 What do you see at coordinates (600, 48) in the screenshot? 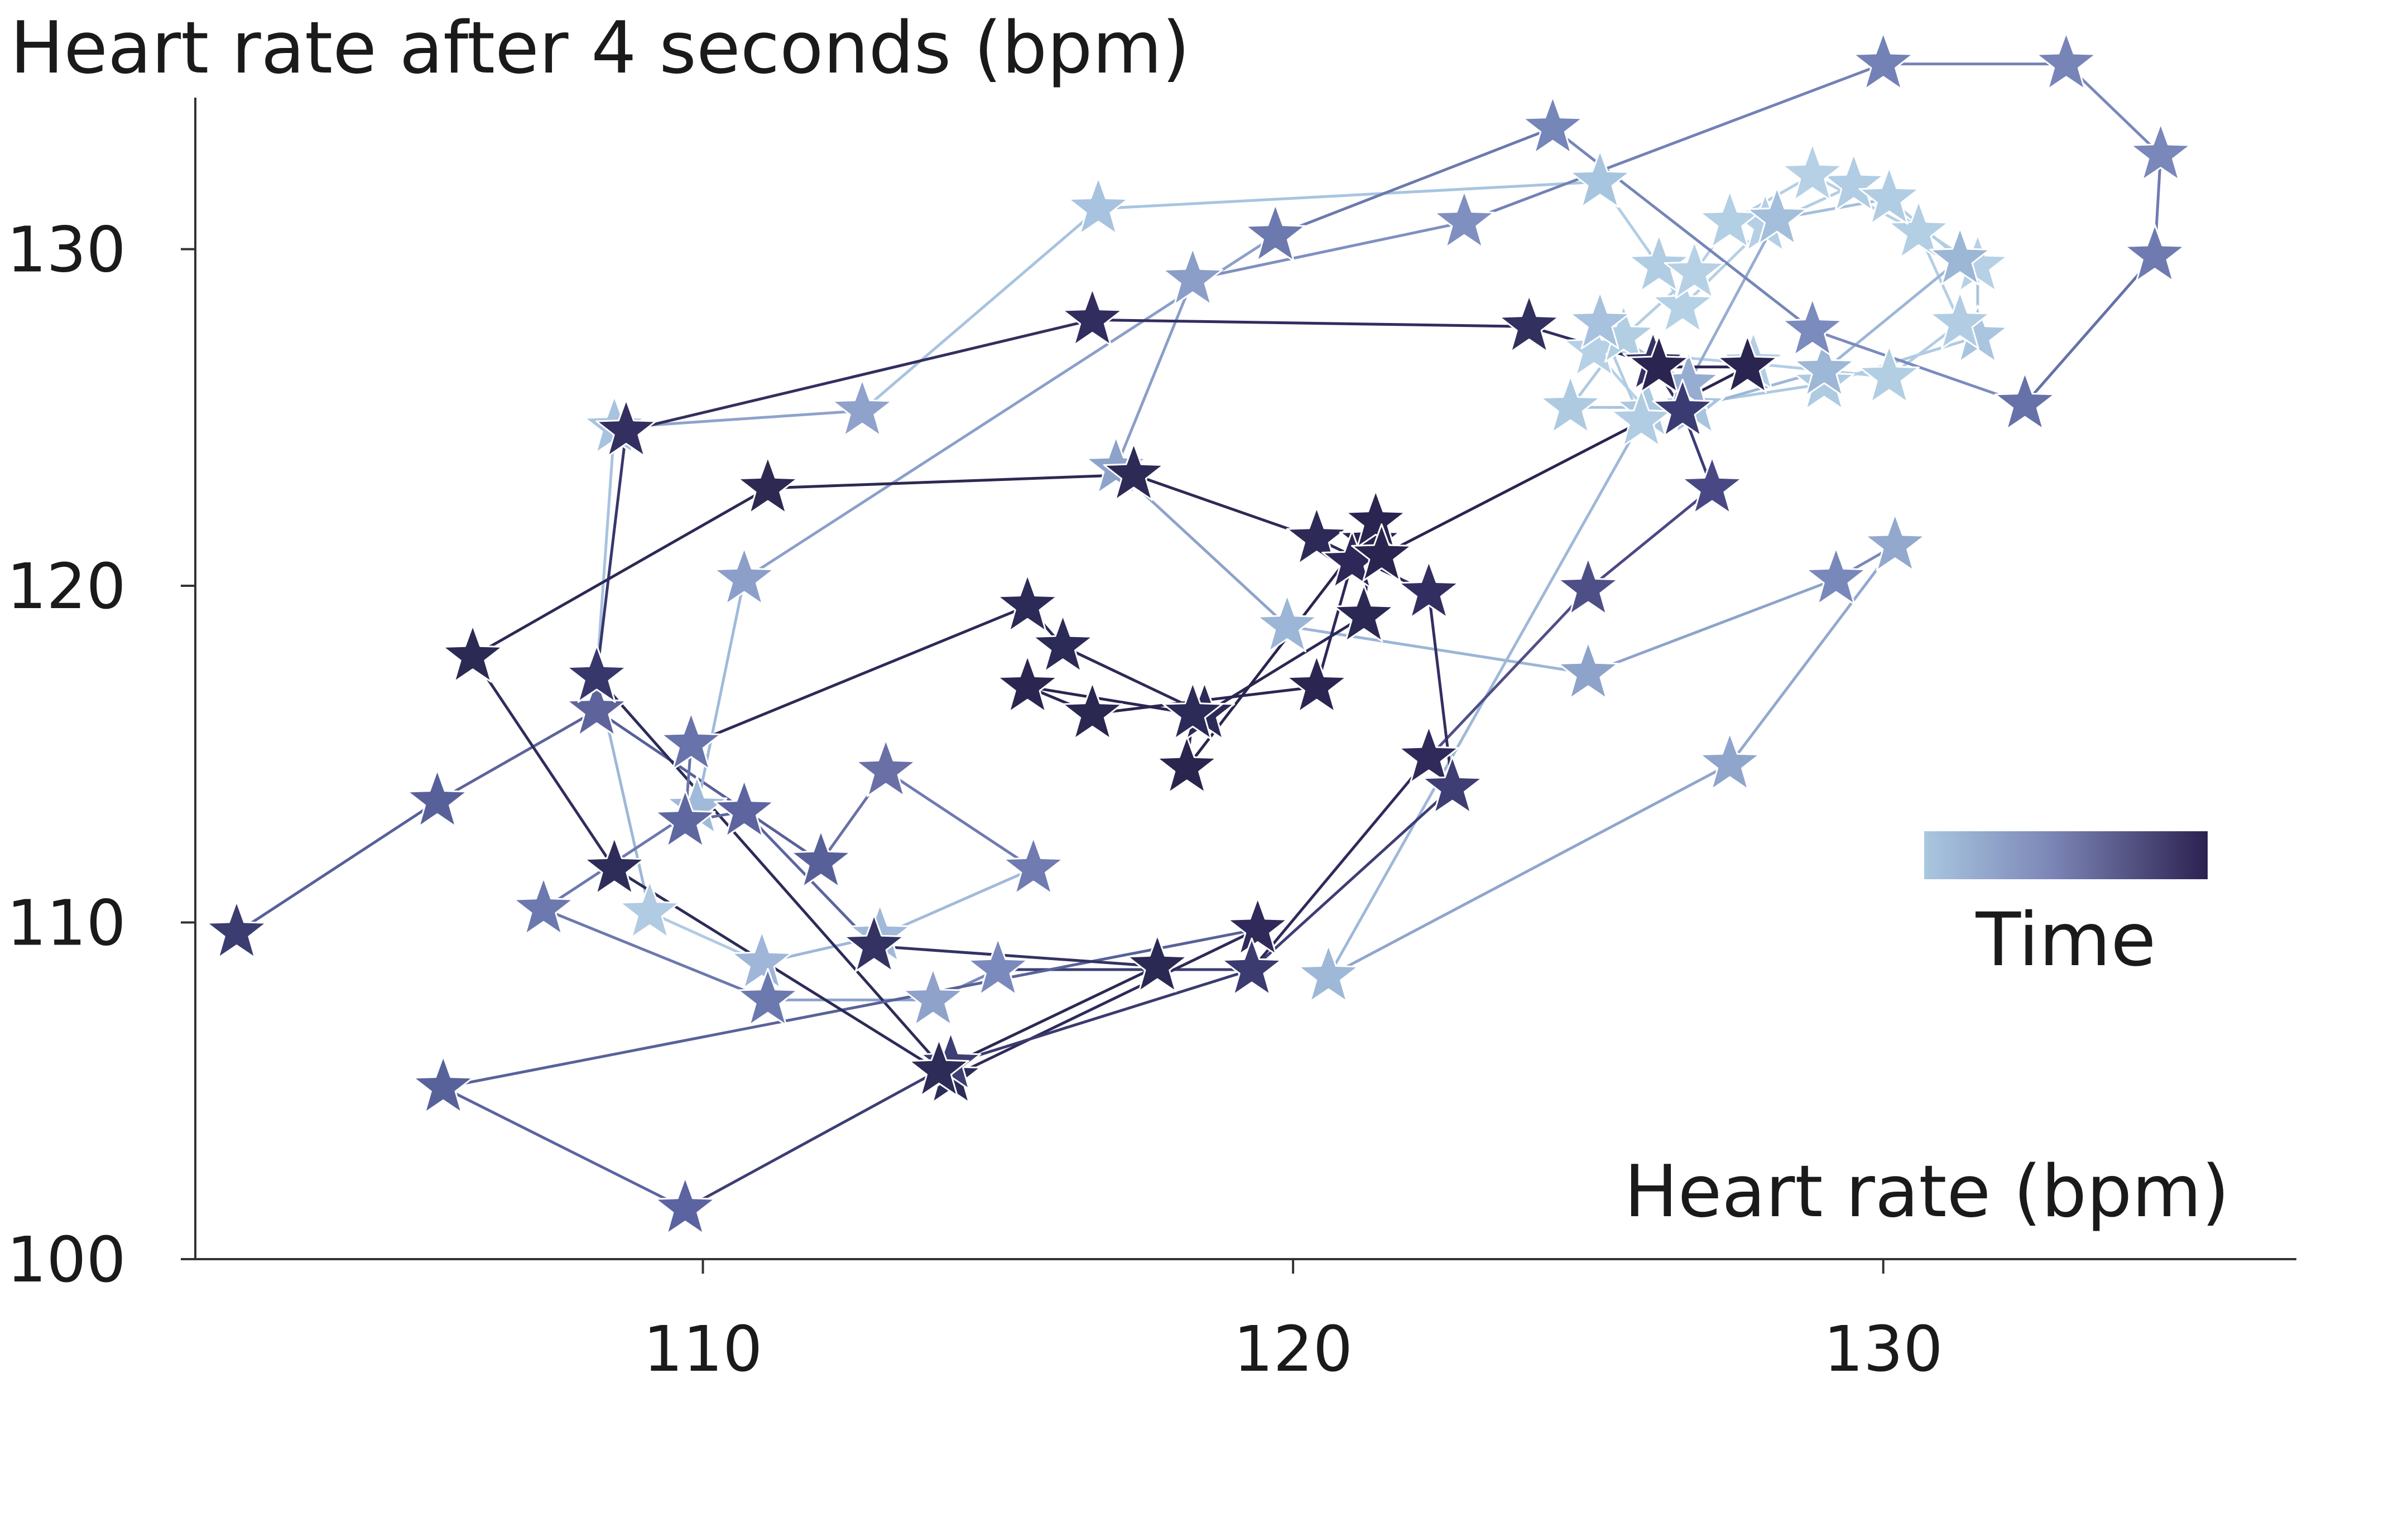
I see `chart-title: Heart rate after 4 seconds (bpm)` at bounding box center [600, 48].